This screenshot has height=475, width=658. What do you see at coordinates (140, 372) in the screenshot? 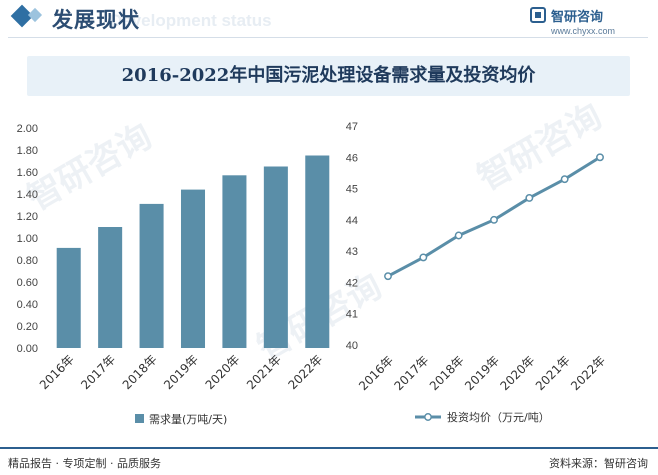
I see `bar-x-tick-label: 2018年` at bounding box center [140, 372].